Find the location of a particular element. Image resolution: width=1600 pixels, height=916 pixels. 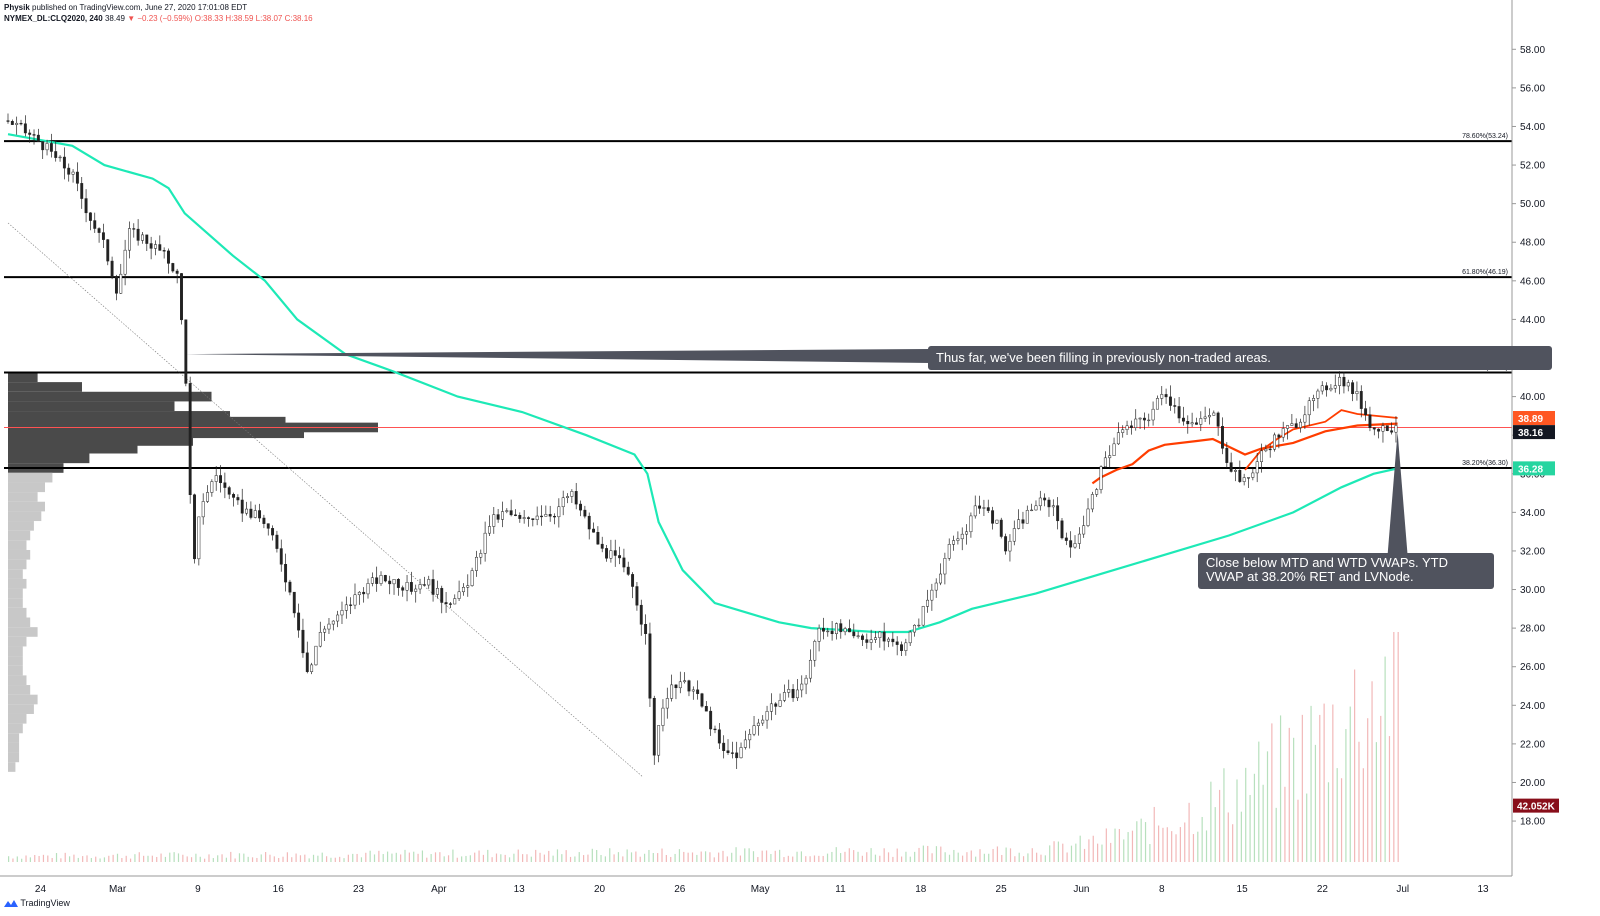

x-tick-label: May is located at coordinates (760, 889).